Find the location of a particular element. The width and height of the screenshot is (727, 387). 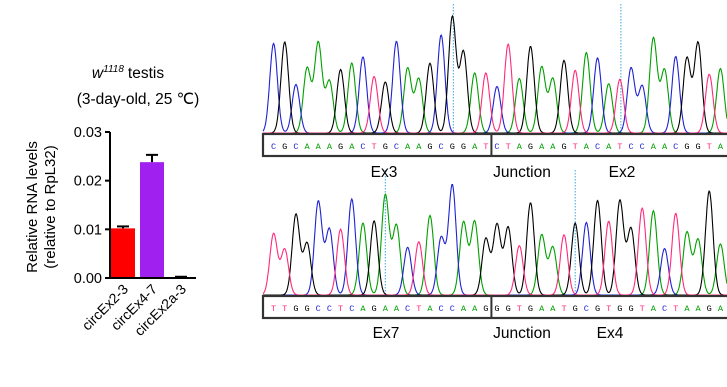

y-tick-label: 0.02 is located at coordinates (88, 182).